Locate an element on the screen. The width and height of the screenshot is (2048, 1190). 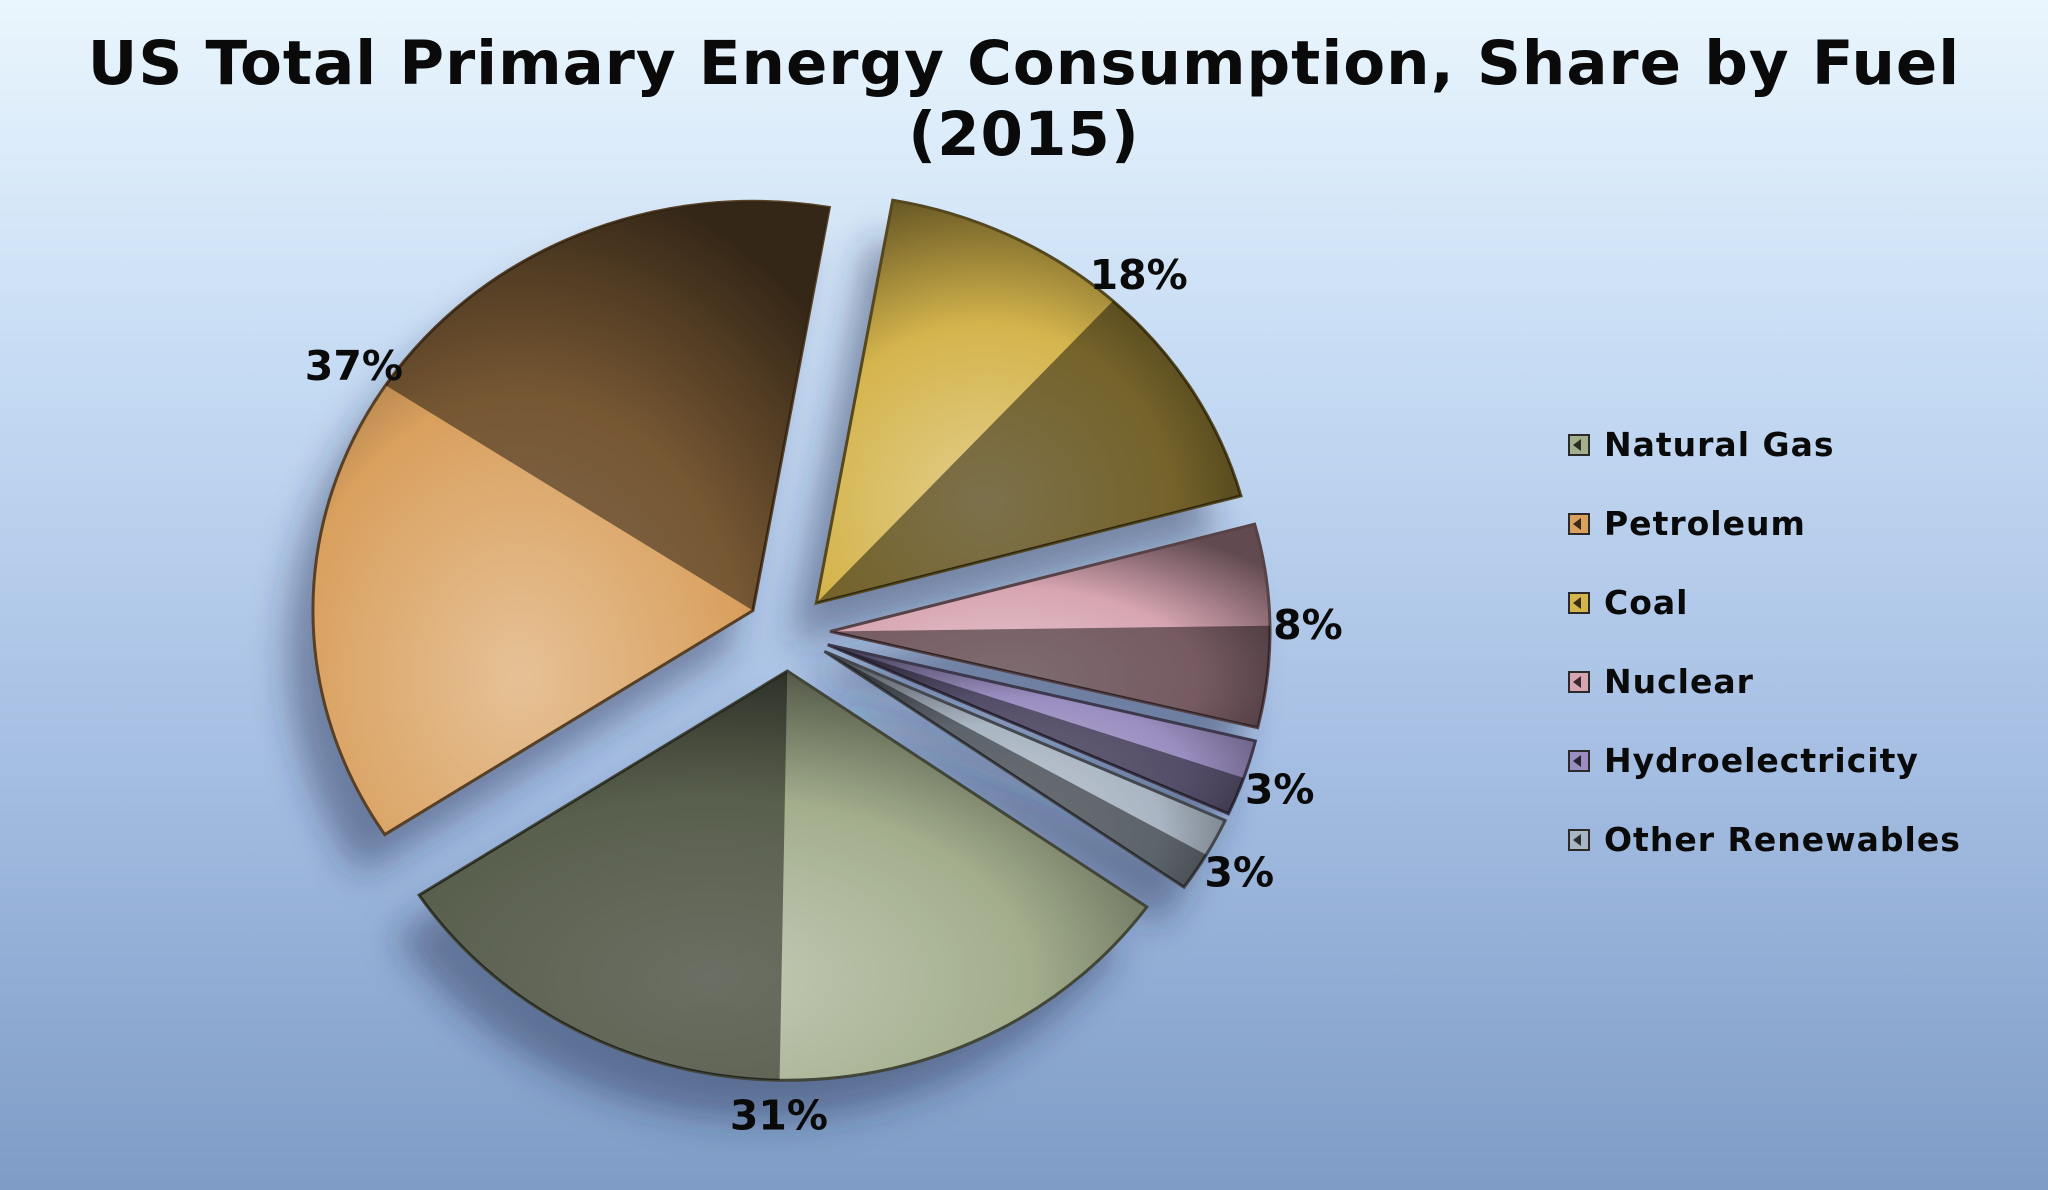
legend-item-petroleum: Petroleum is located at coordinates (1788, 523).